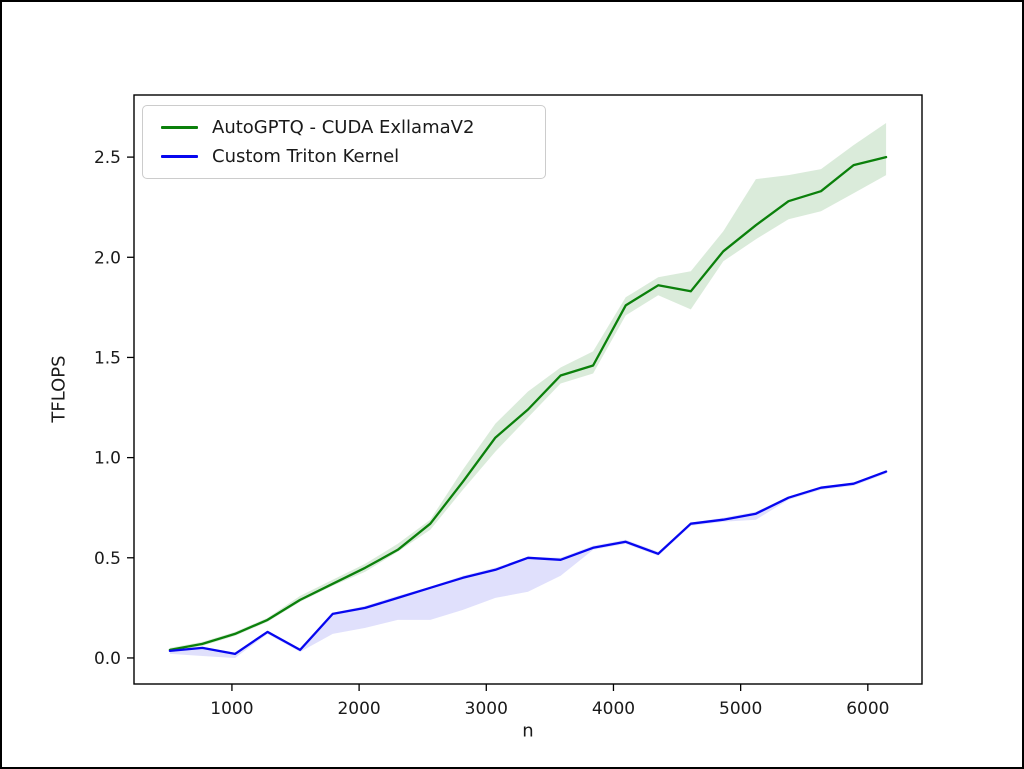  What do you see at coordinates (107, 358) in the screenshot?
I see `y-tick-label: 1.5` at bounding box center [107, 358].